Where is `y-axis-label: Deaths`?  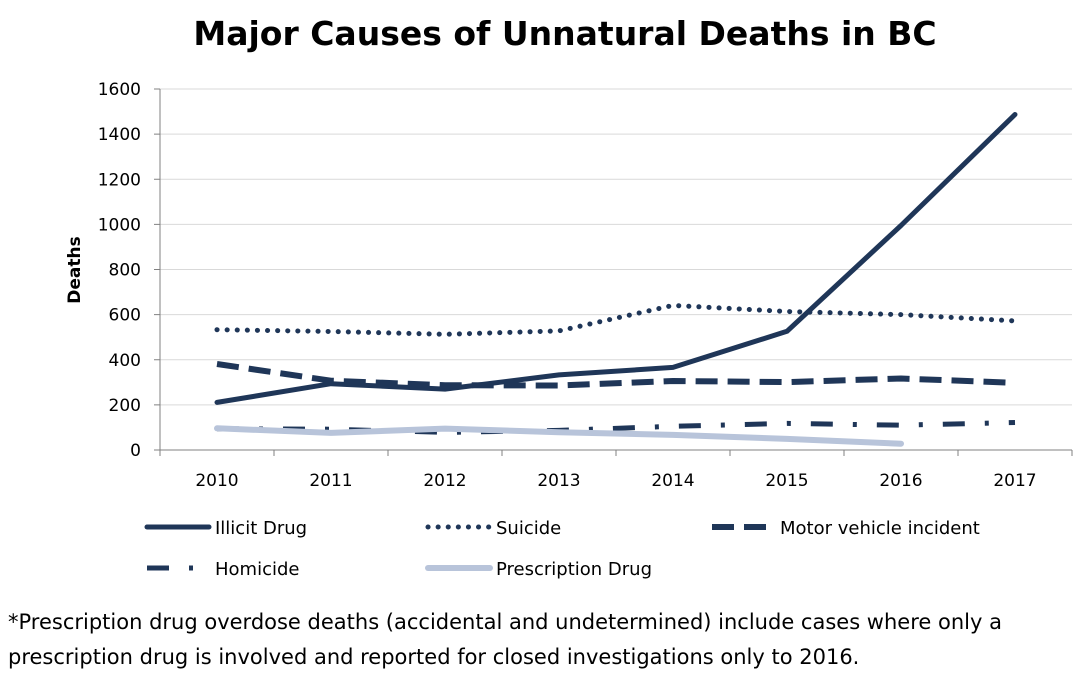
y-axis-label: Deaths is located at coordinates (75, 269).